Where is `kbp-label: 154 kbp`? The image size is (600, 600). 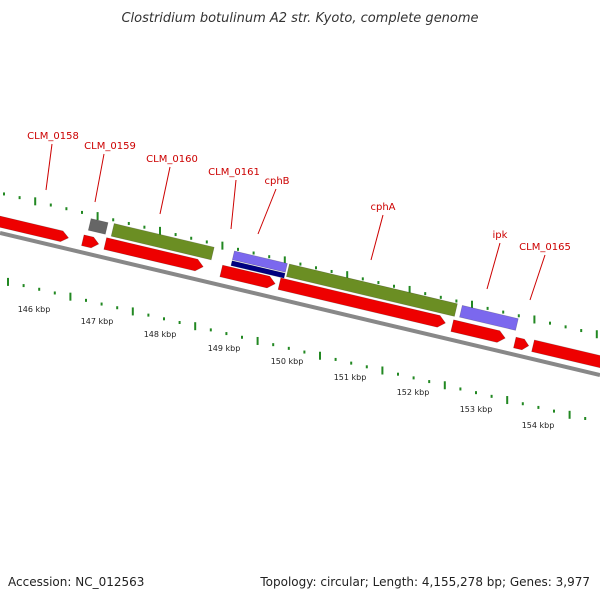
kbp-label: 154 kbp is located at coordinates (538, 425).